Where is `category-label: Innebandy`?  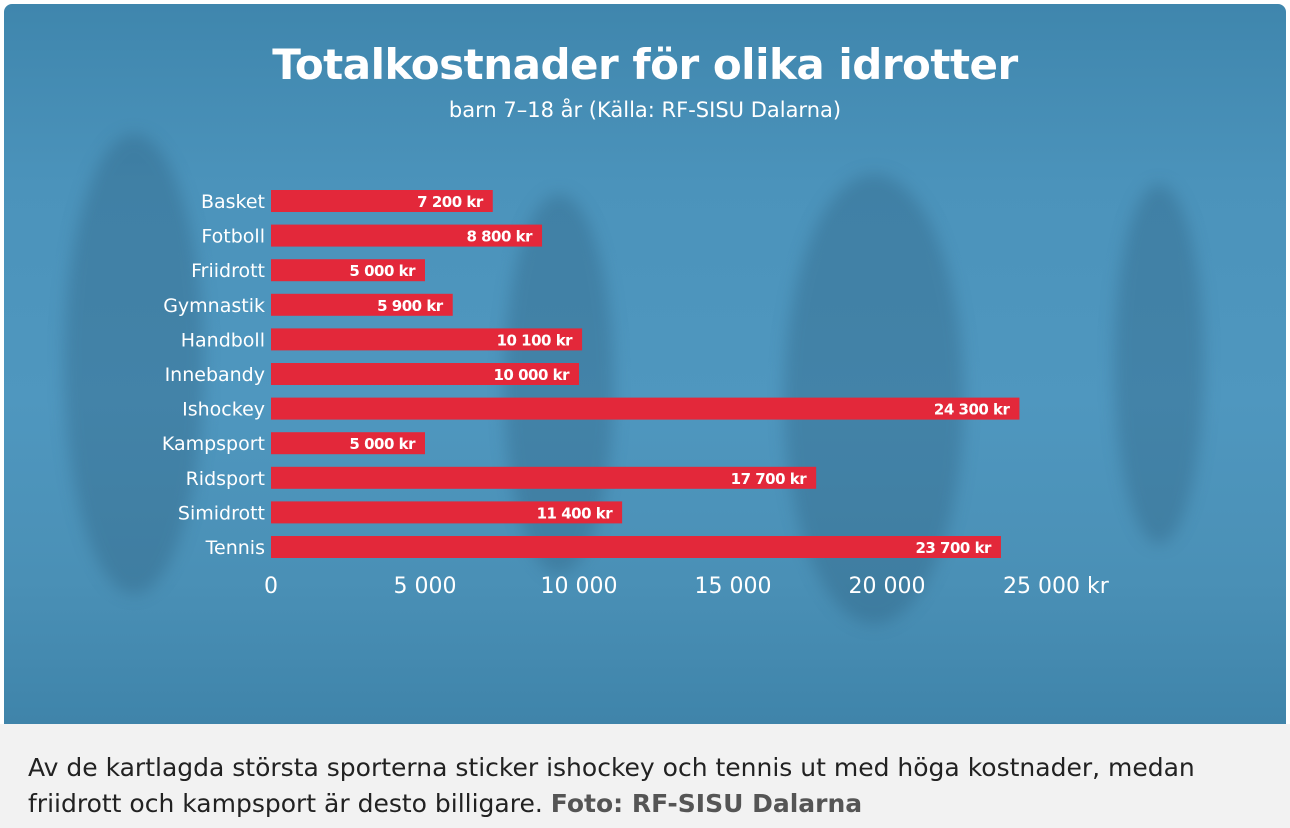 category-label: Innebandy is located at coordinates (215, 375).